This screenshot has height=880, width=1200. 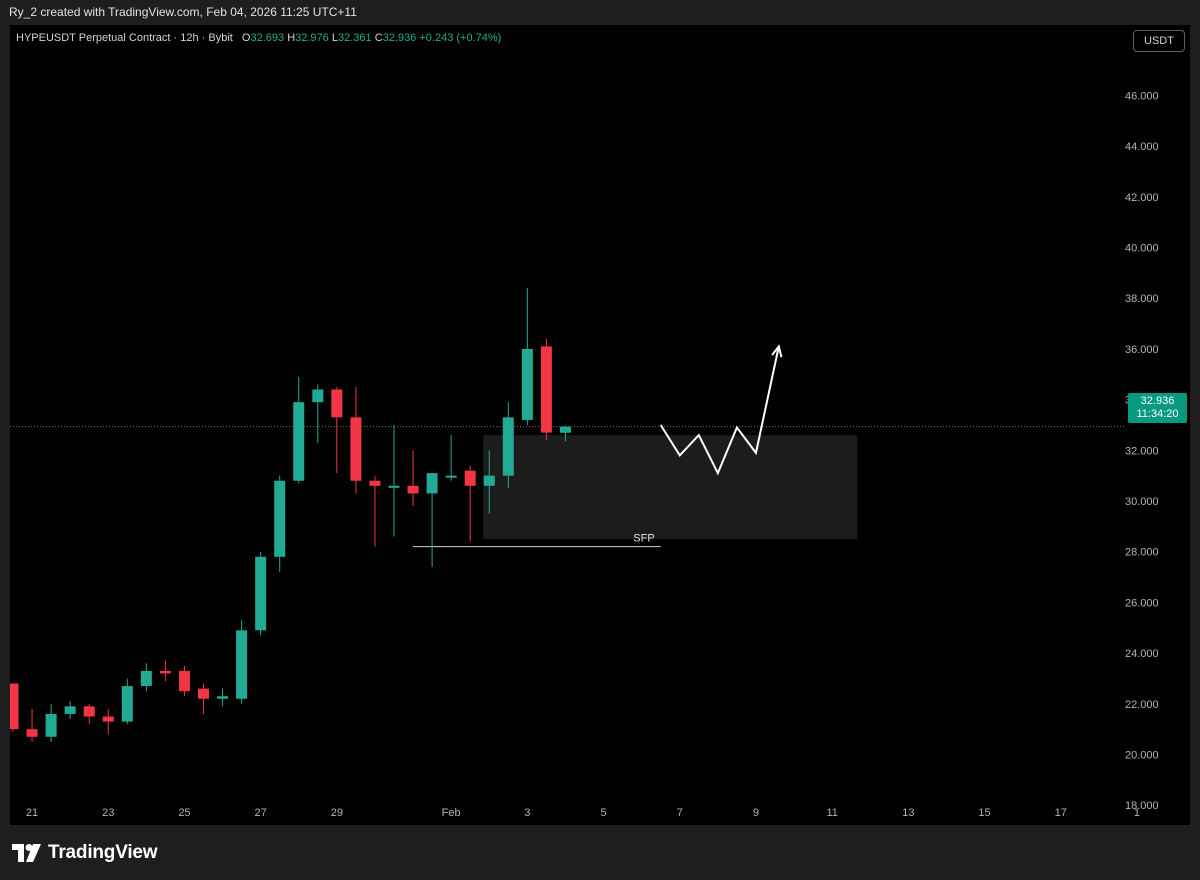 What do you see at coordinates (337, 813) in the screenshot?
I see `x-tick-label: 29` at bounding box center [337, 813].